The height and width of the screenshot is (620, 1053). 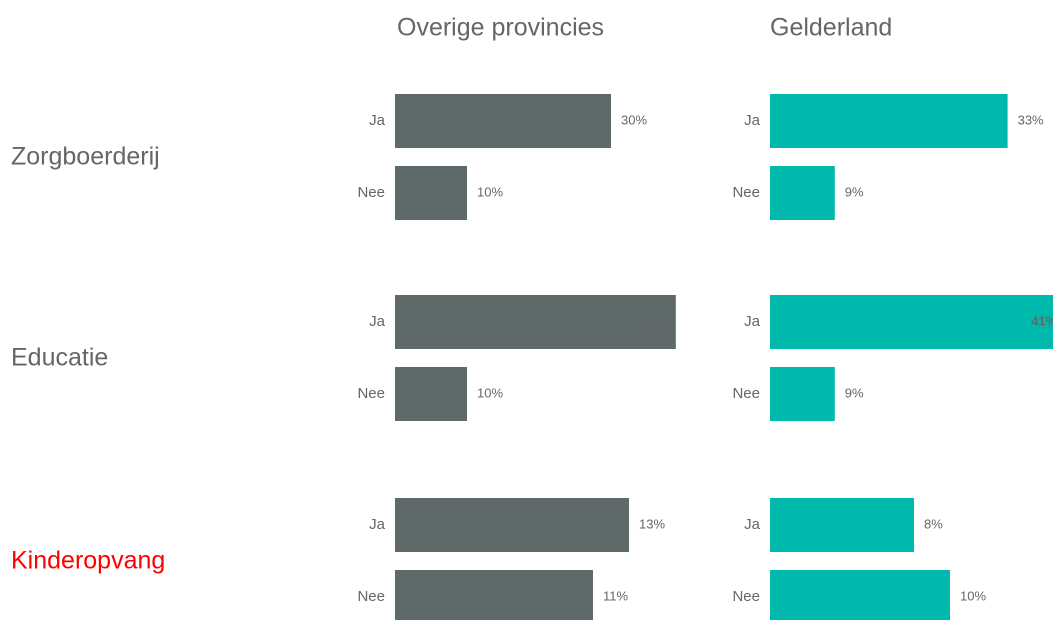 What do you see at coordinates (1042, 320) in the screenshot?
I see `value-label: 41%` at bounding box center [1042, 320].